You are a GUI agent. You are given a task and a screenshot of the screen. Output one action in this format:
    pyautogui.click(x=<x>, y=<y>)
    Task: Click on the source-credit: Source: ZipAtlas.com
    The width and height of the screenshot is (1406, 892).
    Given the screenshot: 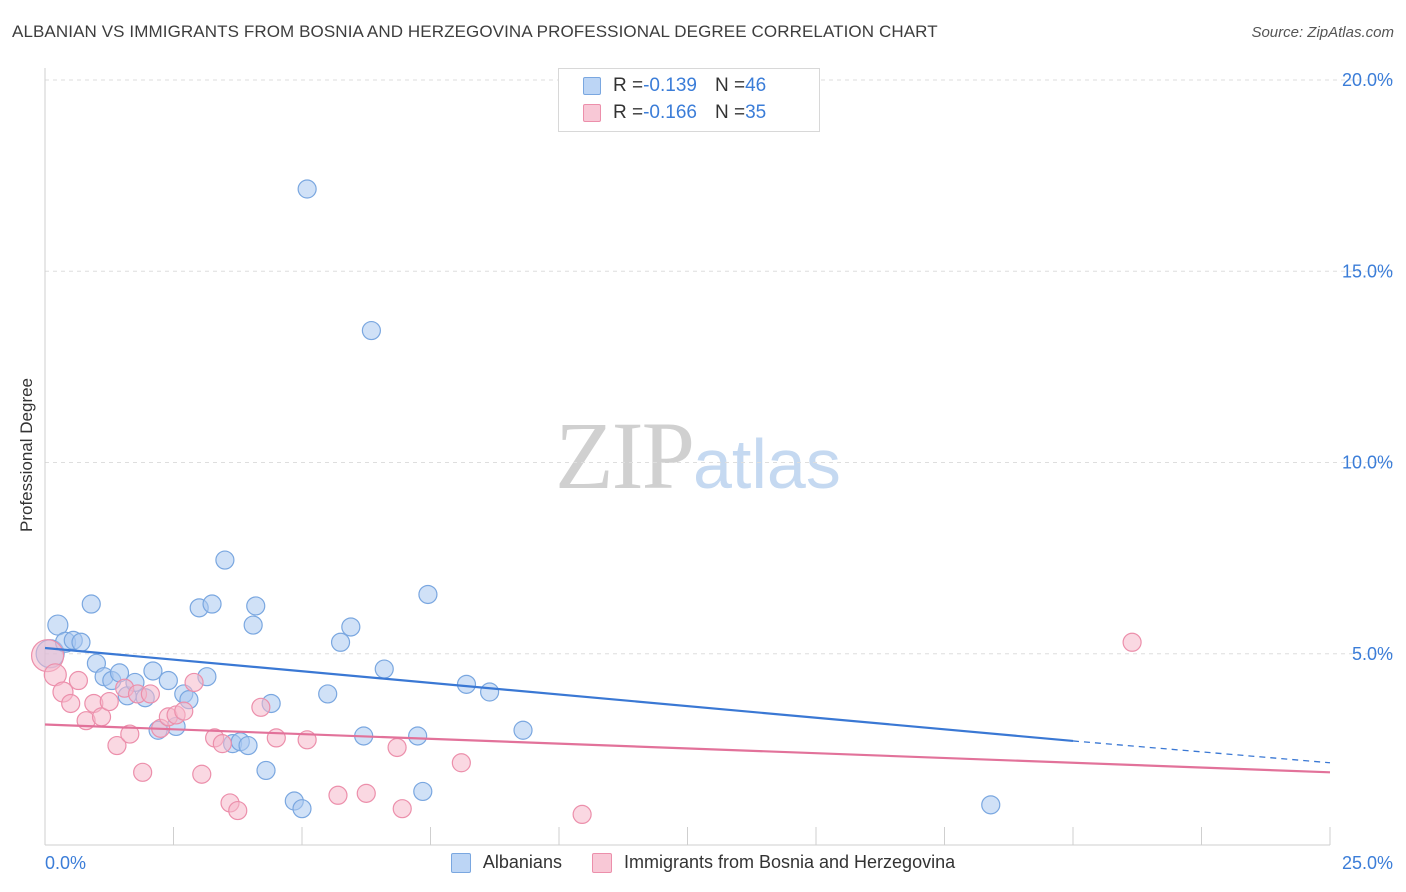 What is the action you would take?
    pyautogui.click(x=1322, y=32)
    